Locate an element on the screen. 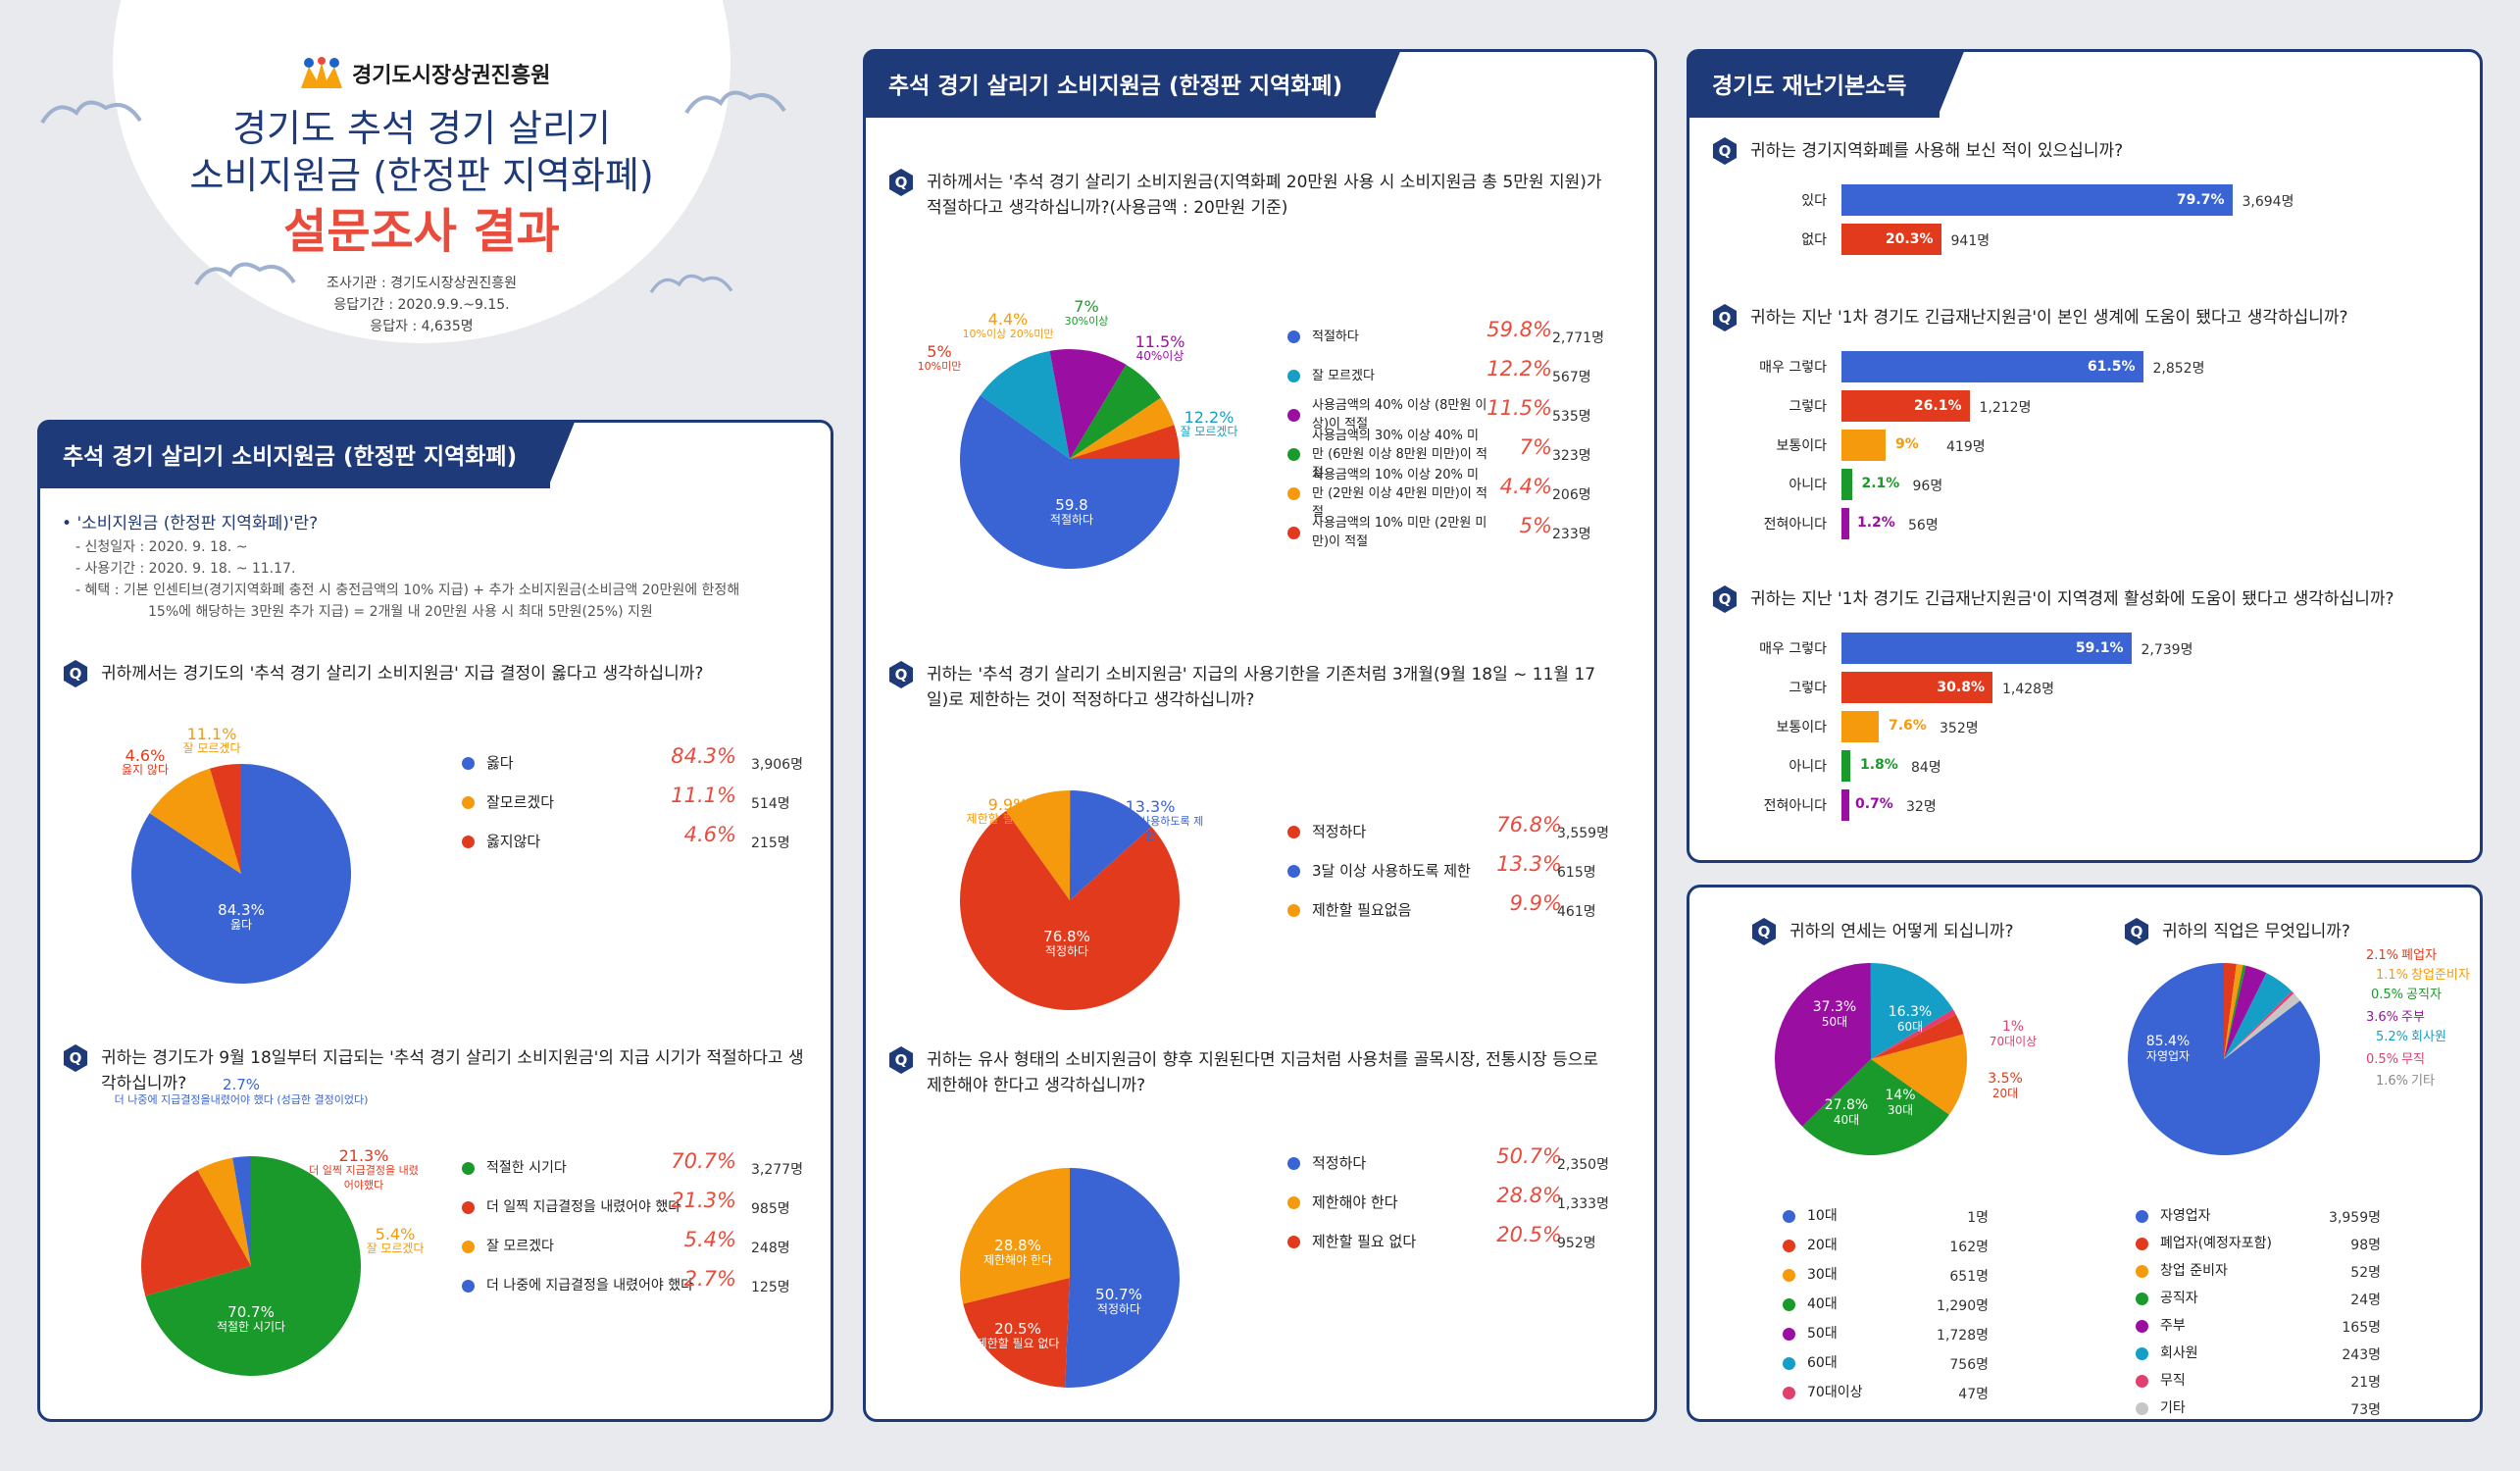  job-slice-sublabel: 주부 is located at coordinates (2413, 1017).